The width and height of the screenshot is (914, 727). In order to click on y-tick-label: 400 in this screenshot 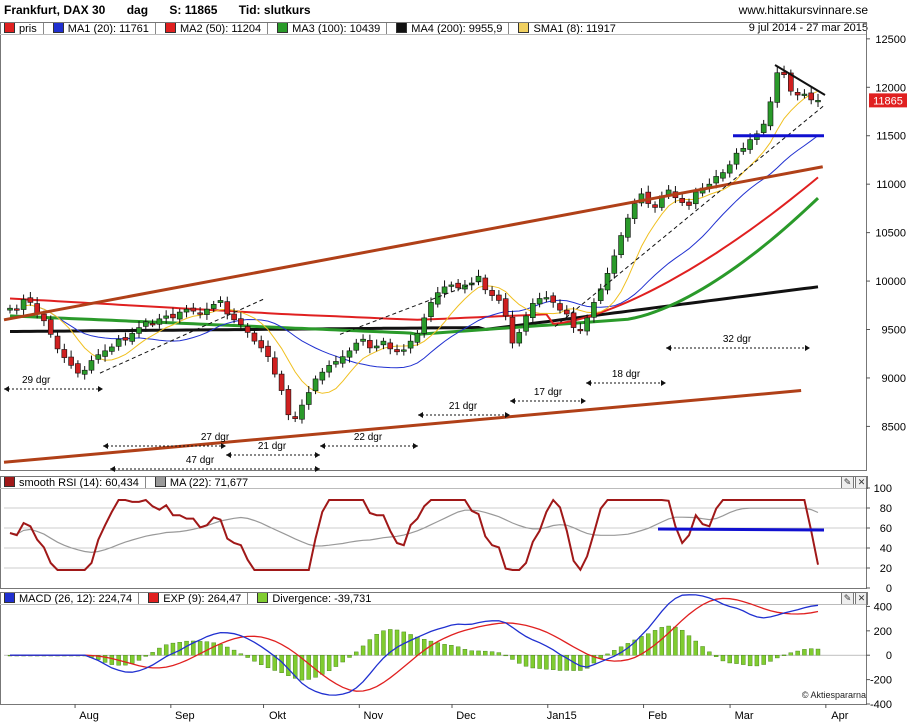, I will do `click(883, 607)`.